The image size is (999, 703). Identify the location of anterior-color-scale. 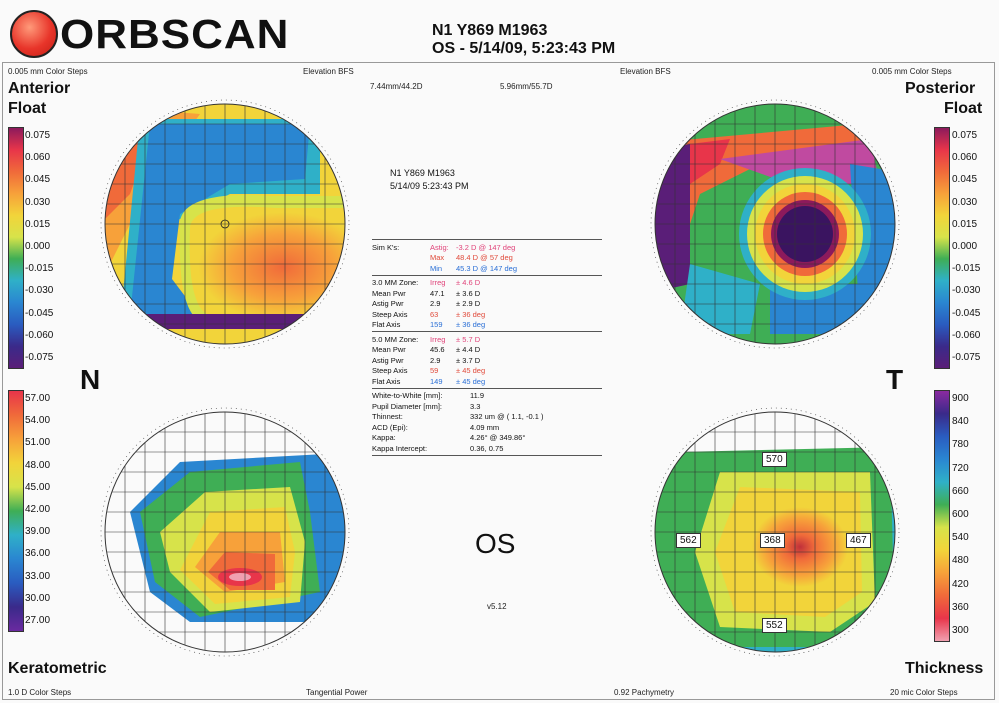
(16, 248).